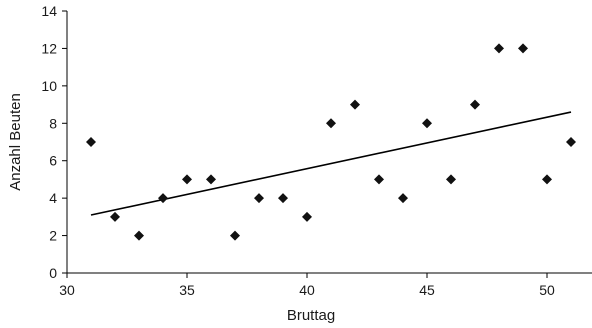 This screenshot has width=592, height=328. What do you see at coordinates (547, 290) in the screenshot?
I see `x-tick-label: 50` at bounding box center [547, 290].